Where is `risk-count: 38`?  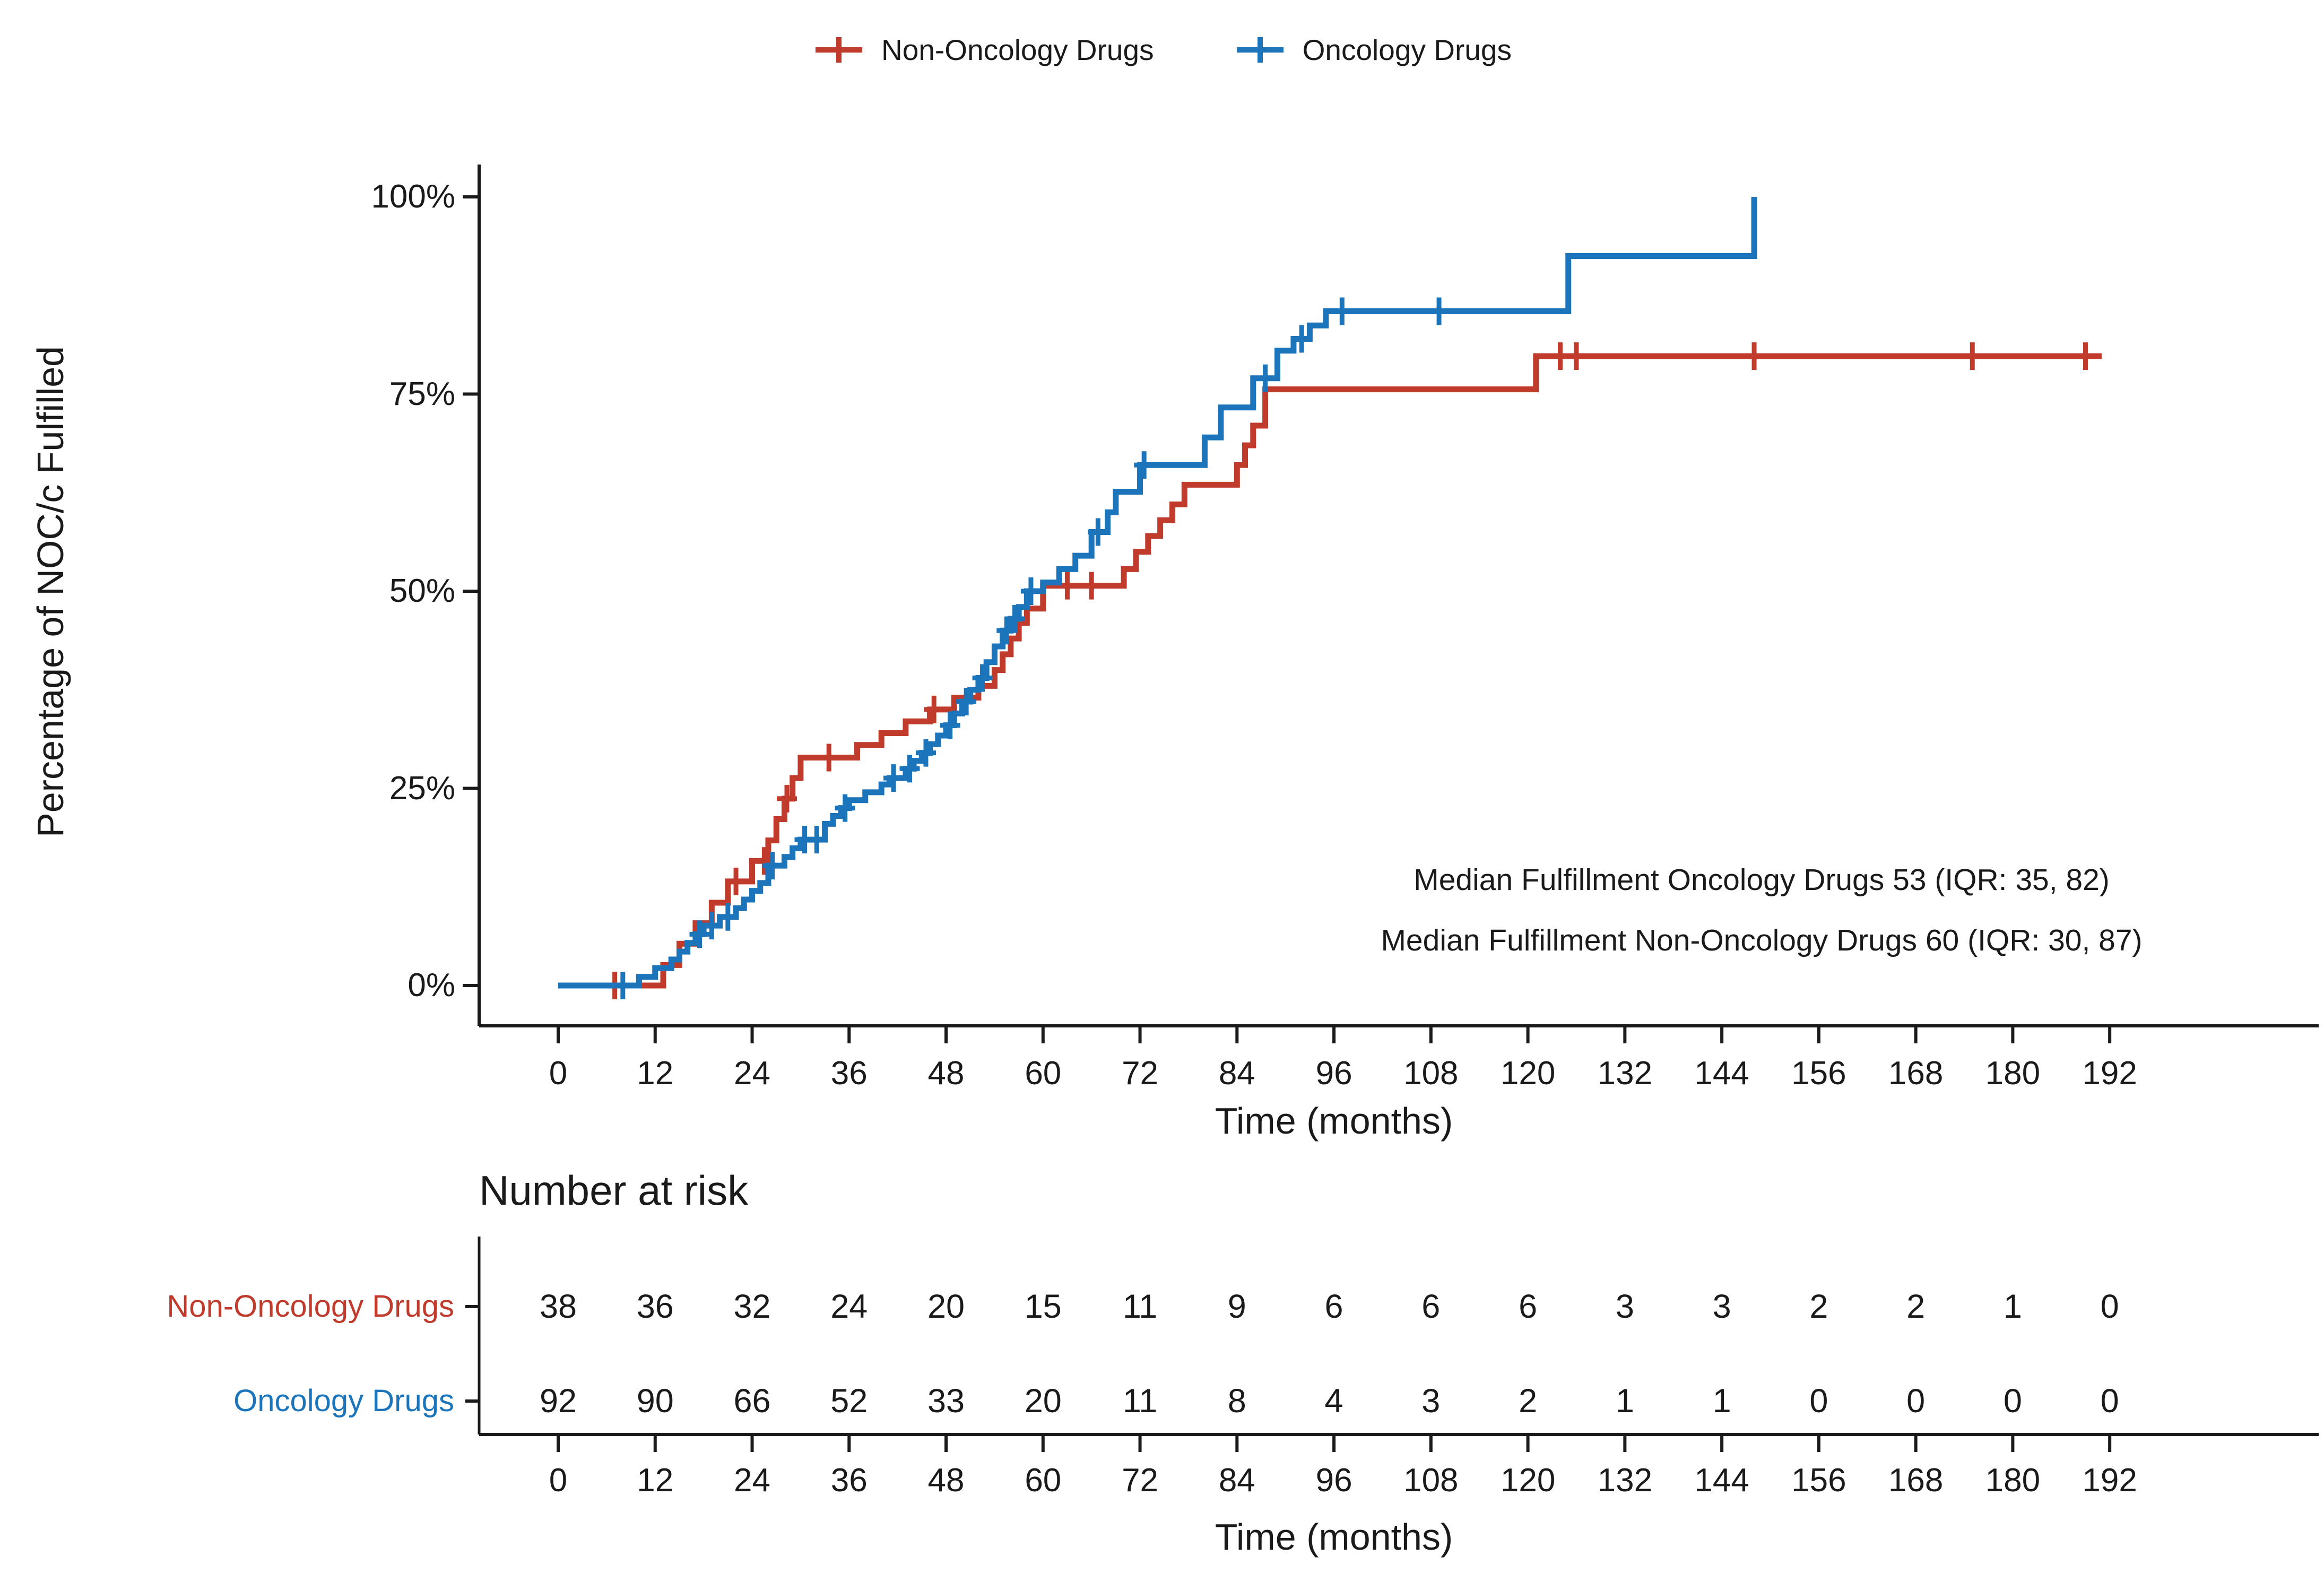
risk-count: 38 is located at coordinates (558, 1306).